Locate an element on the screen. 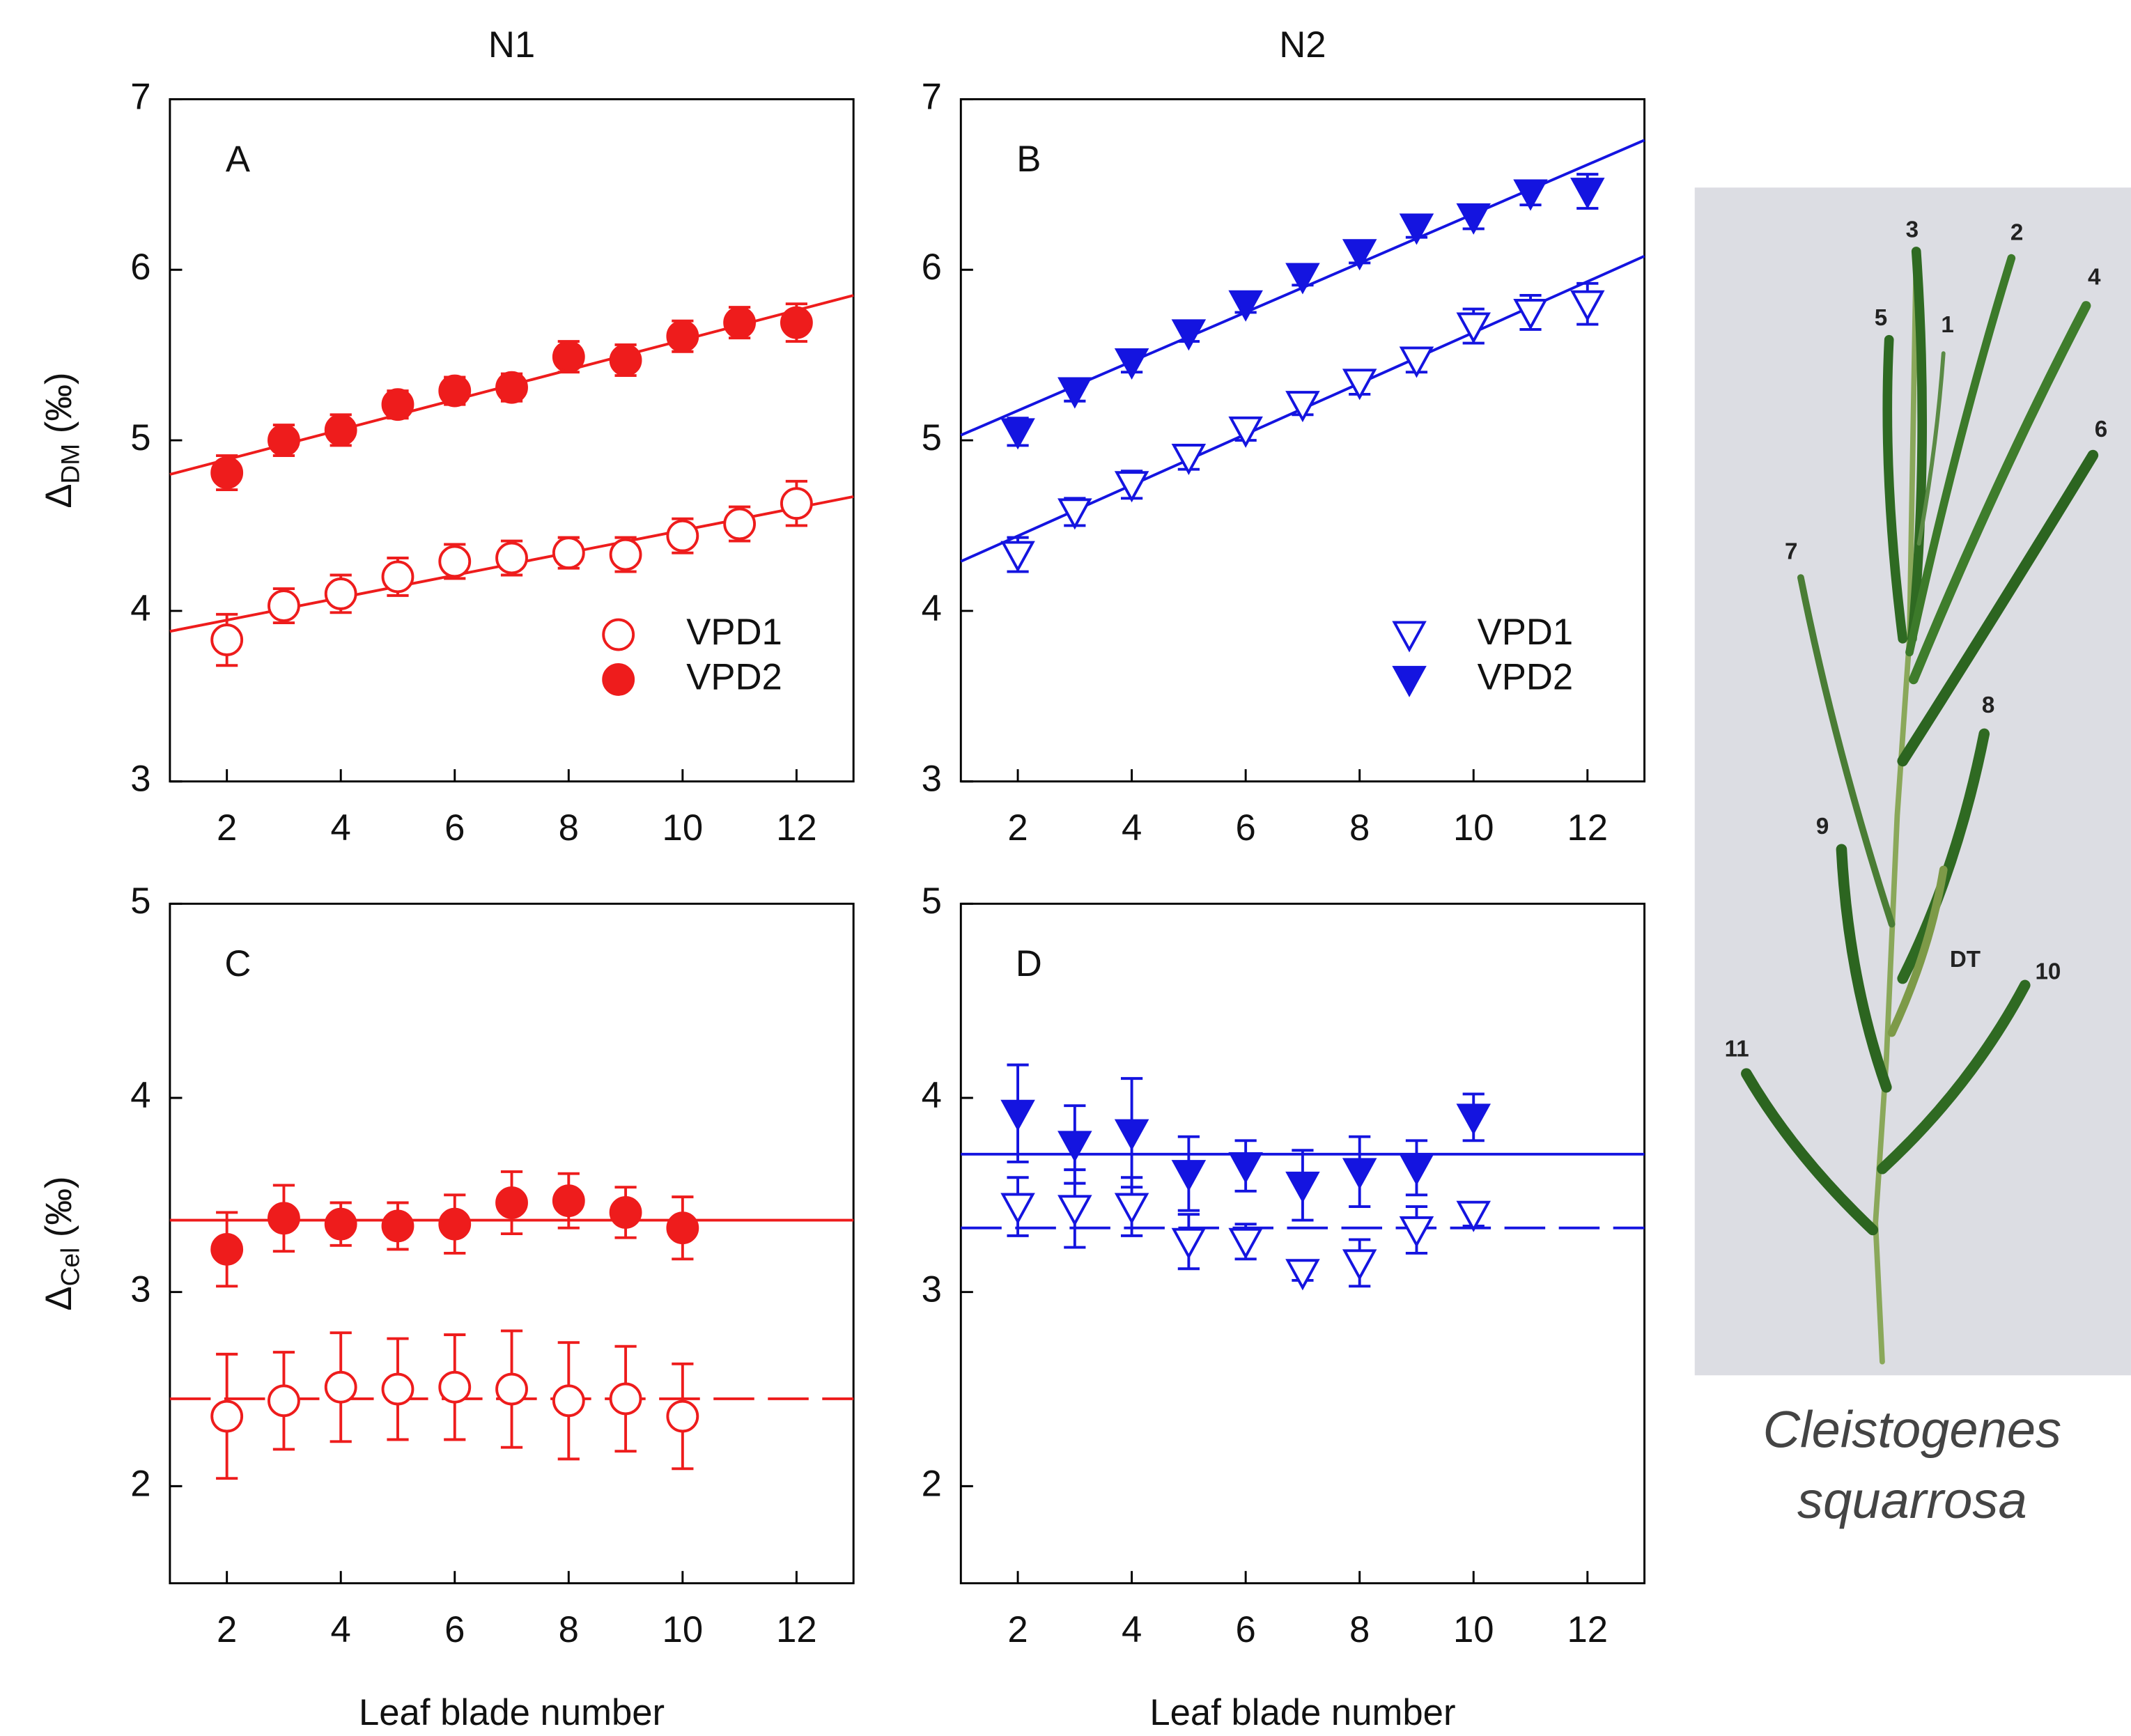  leaf-label: 5 is located at coordinates (1881, 318).